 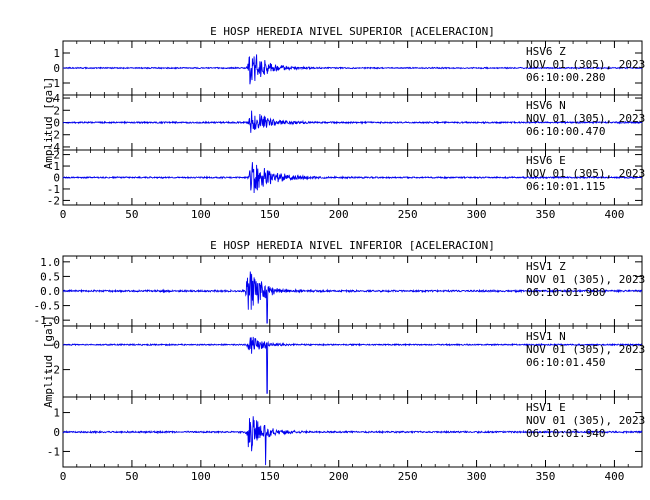 What do you see at coordinates (546, 407) in the screenshot?
I see `station-label: HSV1 E` at bounding box center [546, 407].